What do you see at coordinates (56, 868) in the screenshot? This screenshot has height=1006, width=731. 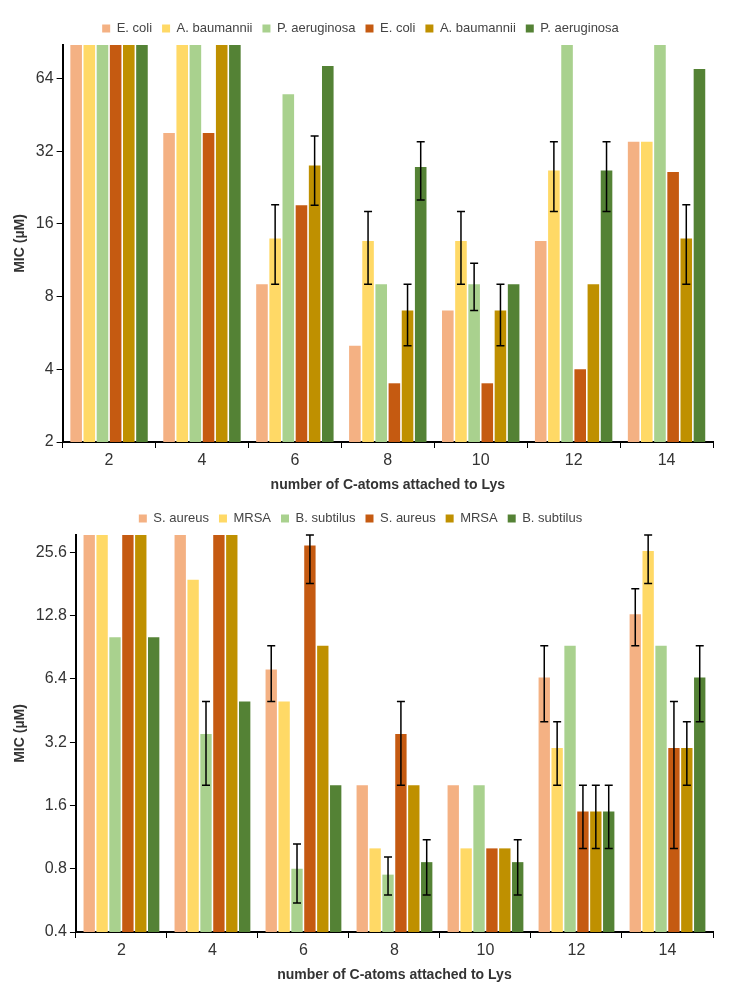 I see `y-tick-label: 0.8` at bounding box center [56, 868].